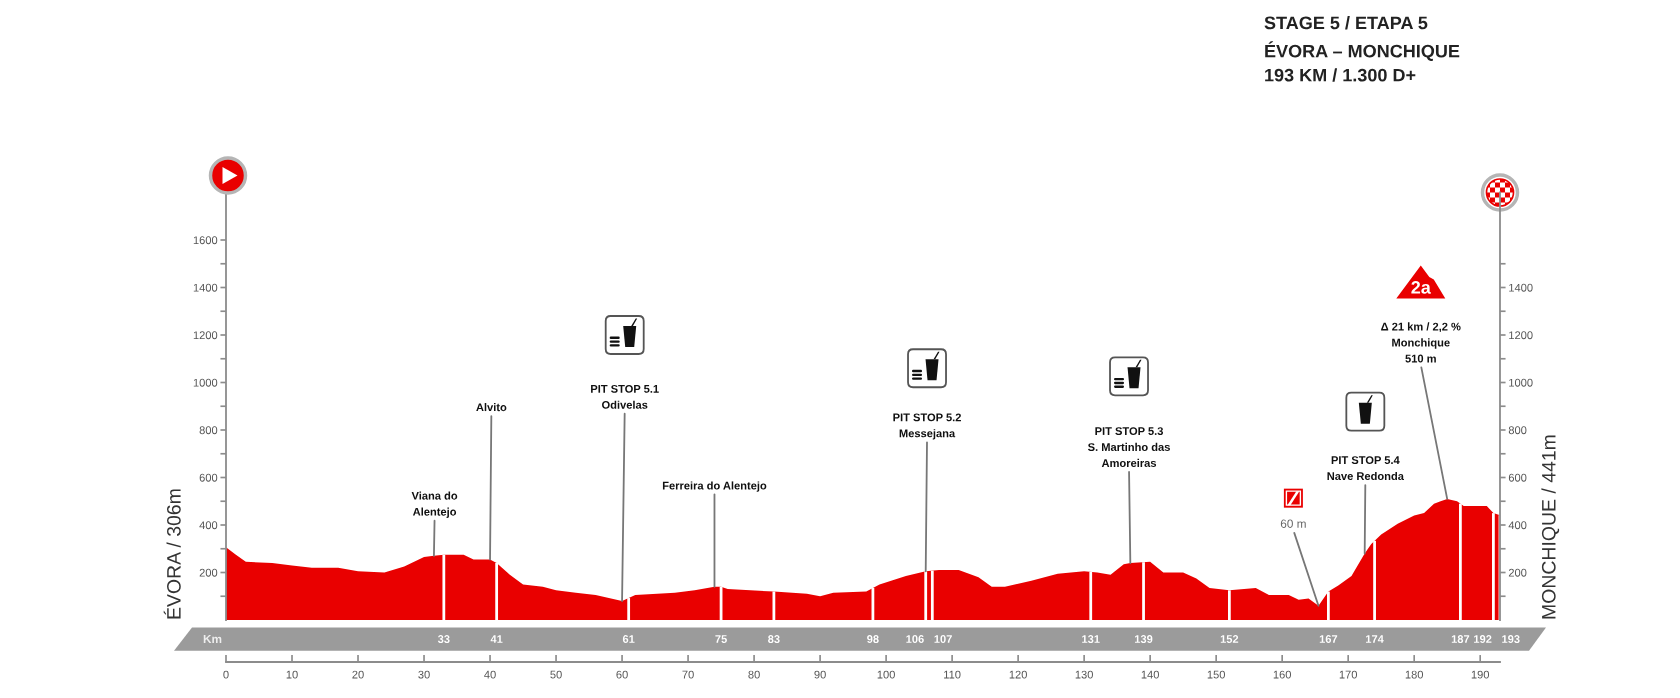 The height and width of the screenshot is (698, 1680). What do you see at coordinates (1018, 674) in the screenshot?
I see `x-tick-label: 120` at bounding box center [1018, 674].